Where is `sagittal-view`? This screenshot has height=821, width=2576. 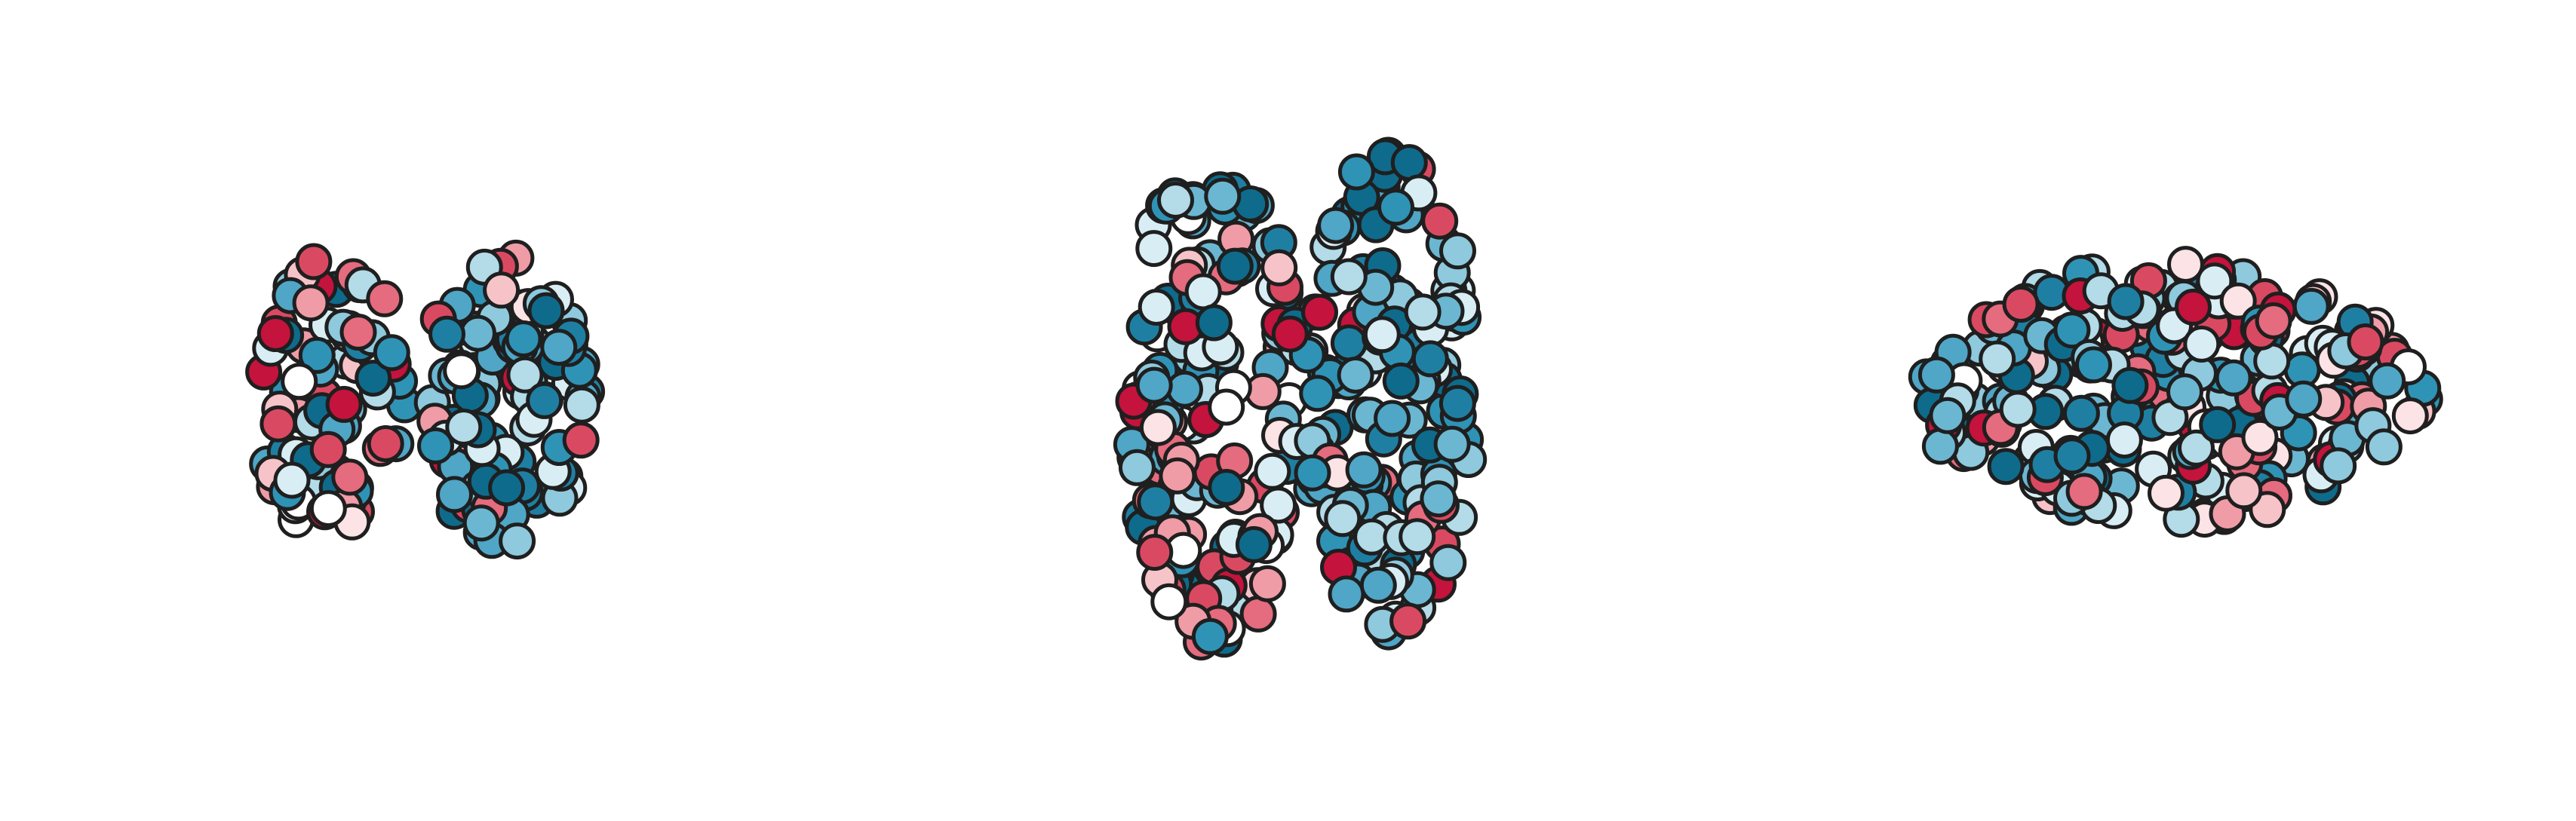
sagittal-view is located at coordinates (2175, 392).